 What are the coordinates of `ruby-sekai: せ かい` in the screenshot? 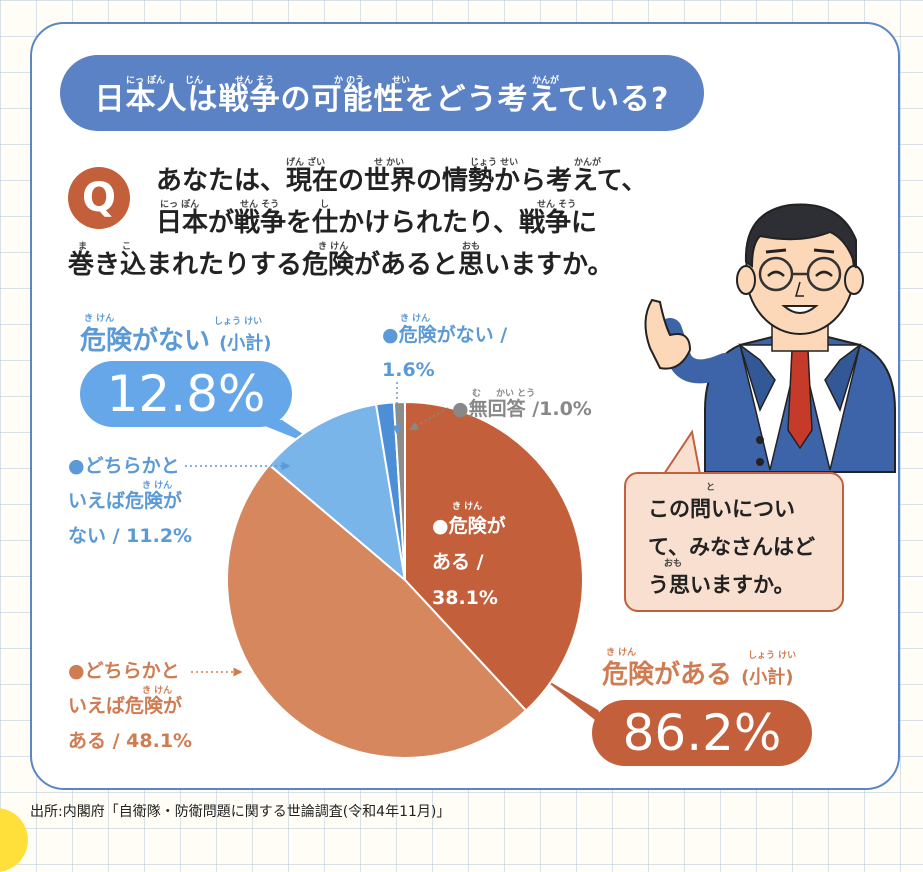 It's located at (389, 163).